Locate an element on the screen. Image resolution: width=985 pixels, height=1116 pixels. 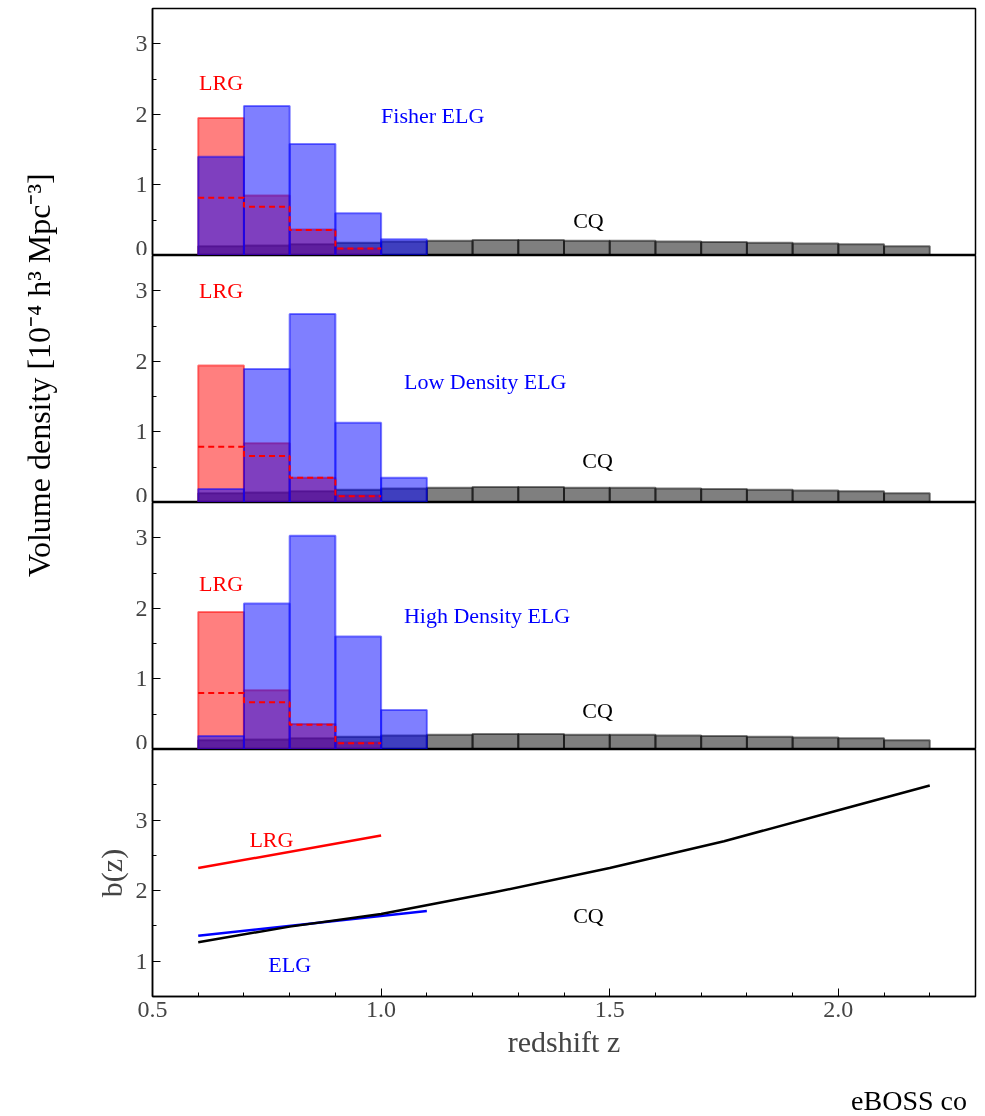
text: LRG is located at coordinates (221, 291).